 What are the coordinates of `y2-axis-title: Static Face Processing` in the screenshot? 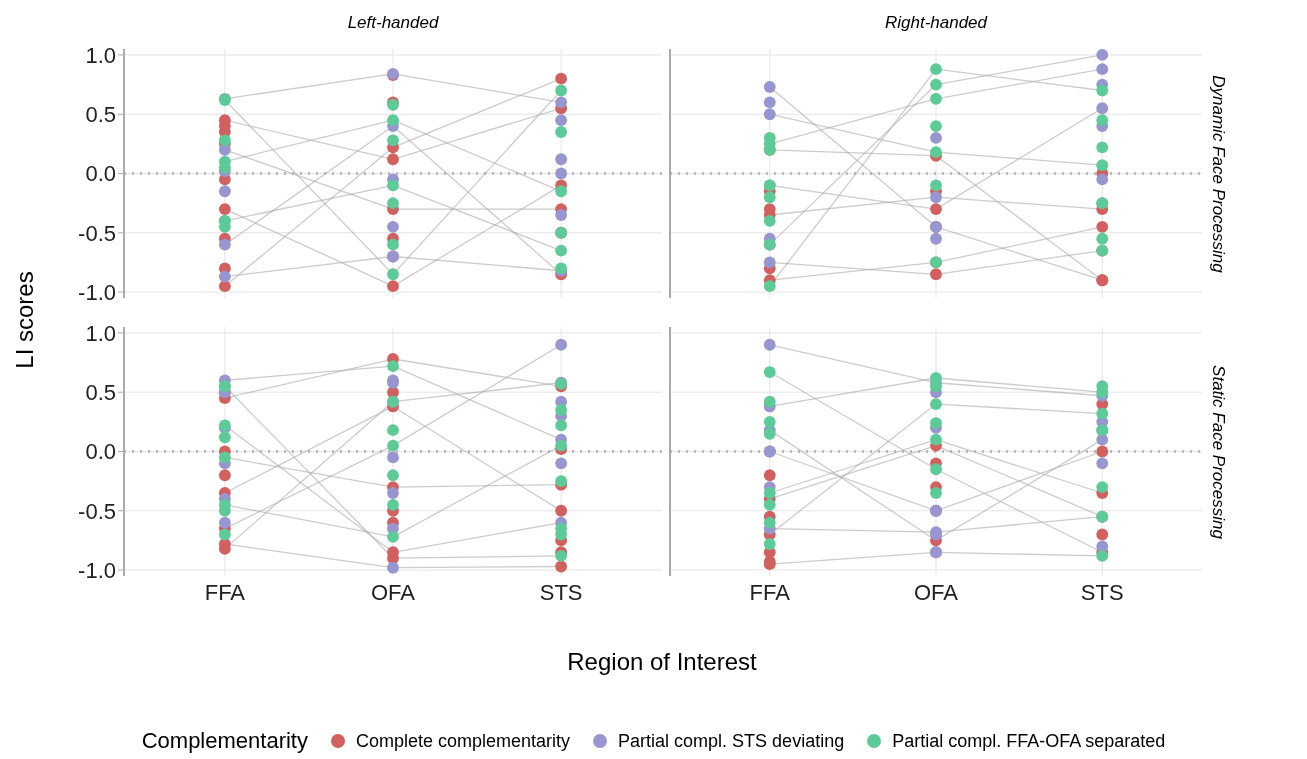 It's located at (1218, 451).